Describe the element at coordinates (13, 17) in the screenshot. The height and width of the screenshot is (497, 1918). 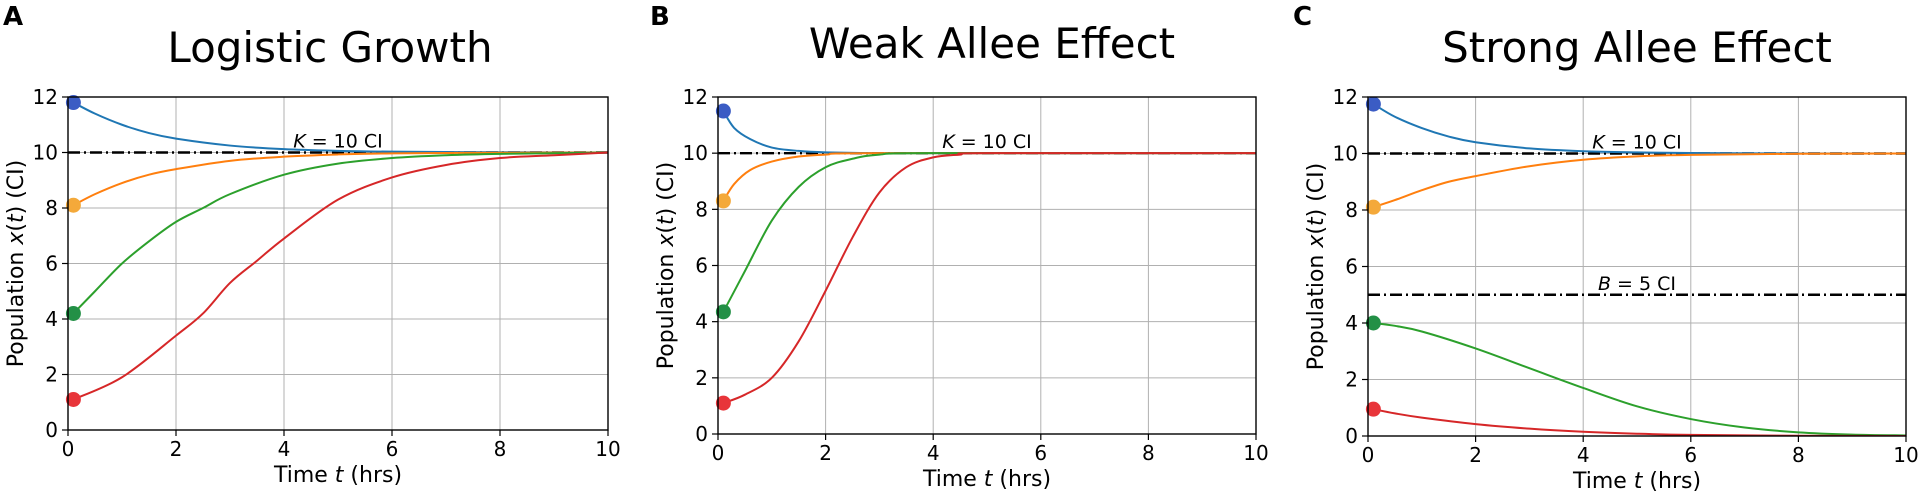
I see `panel-letter: A` at that location.